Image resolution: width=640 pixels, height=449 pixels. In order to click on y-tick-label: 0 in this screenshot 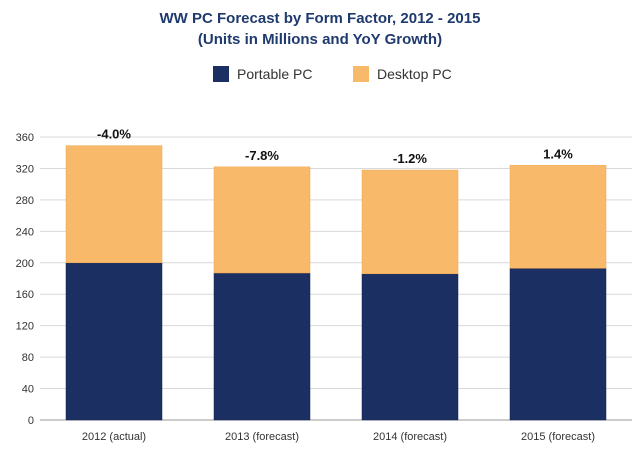, I will do `click(31, 421)`.